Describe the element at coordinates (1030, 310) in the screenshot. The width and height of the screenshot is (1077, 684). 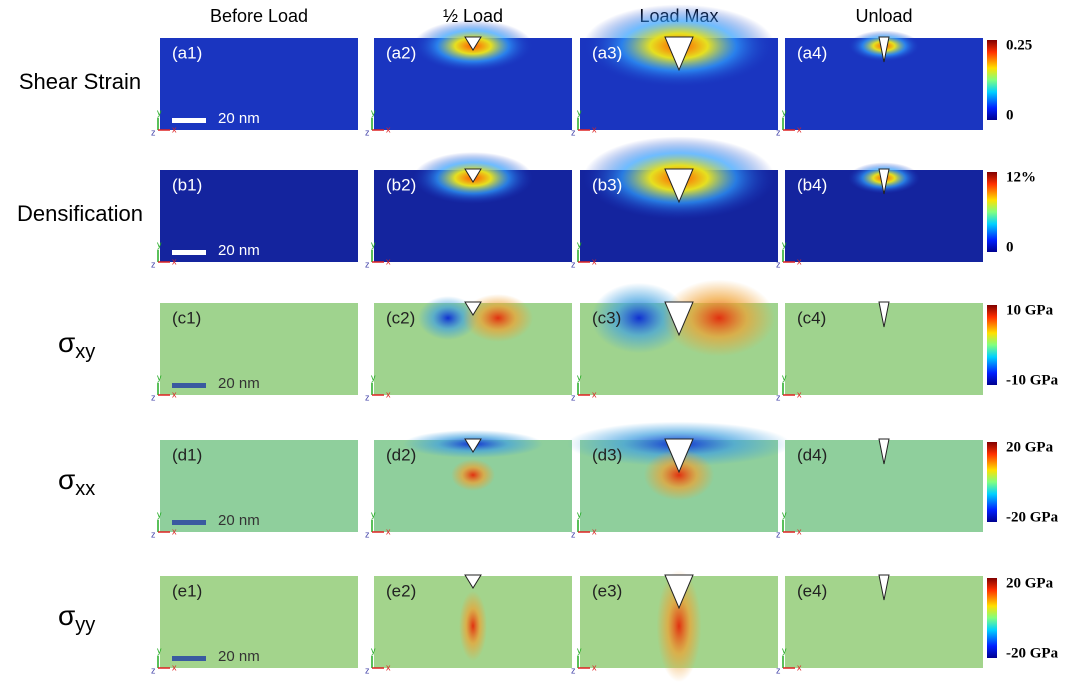
I see `colorbar-max: 10 GPa` at that location.